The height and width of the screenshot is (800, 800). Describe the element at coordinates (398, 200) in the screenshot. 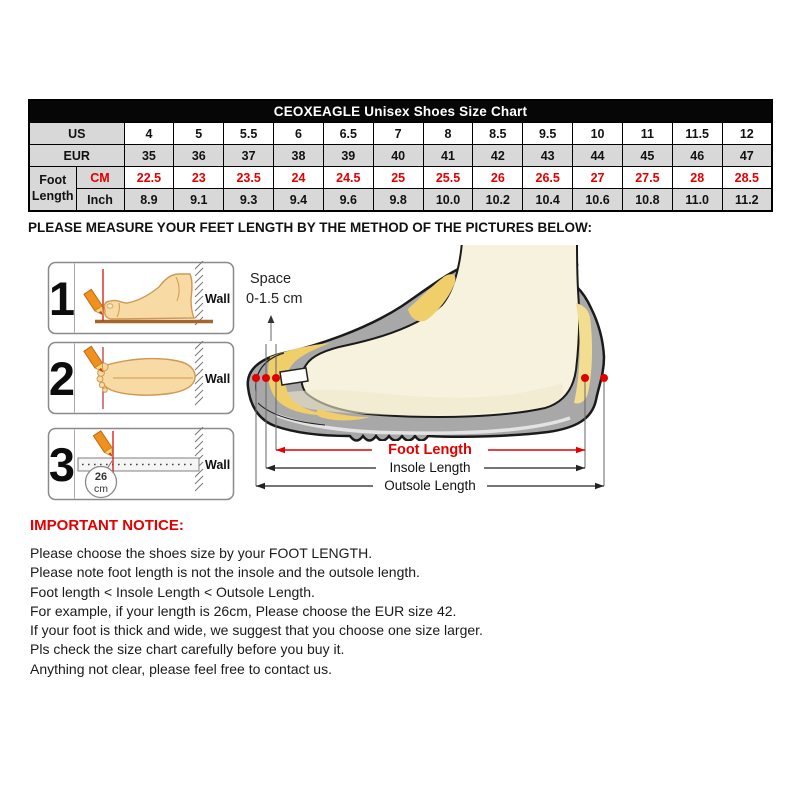

I see `size-cell: 9.8` at that location.